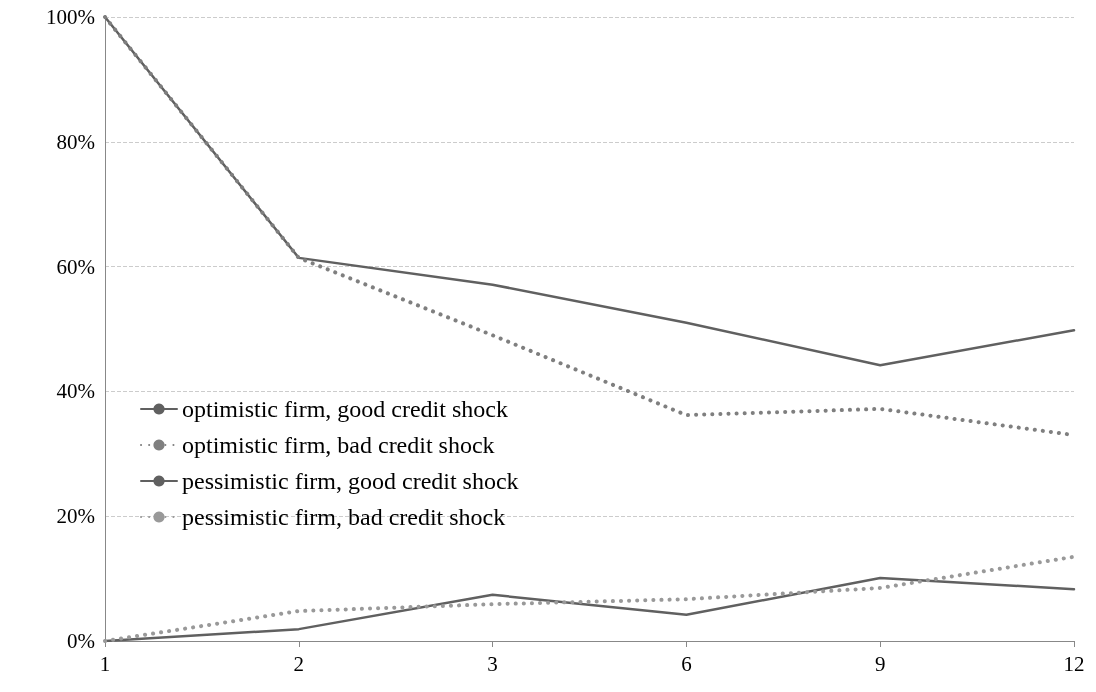  What do you see at coordinates (75, 266) in the screenshot?
I see `y-tick-label: 60%` at bounding box center [75, 266].